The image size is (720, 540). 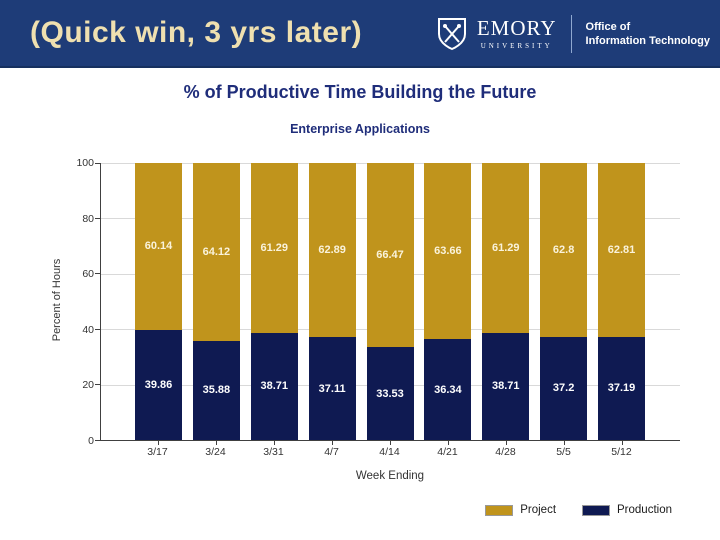 What do you see at coordinates (608, 26) in the screenshot?
I see `office-line1: Office of` at bounding box center [608, 26].